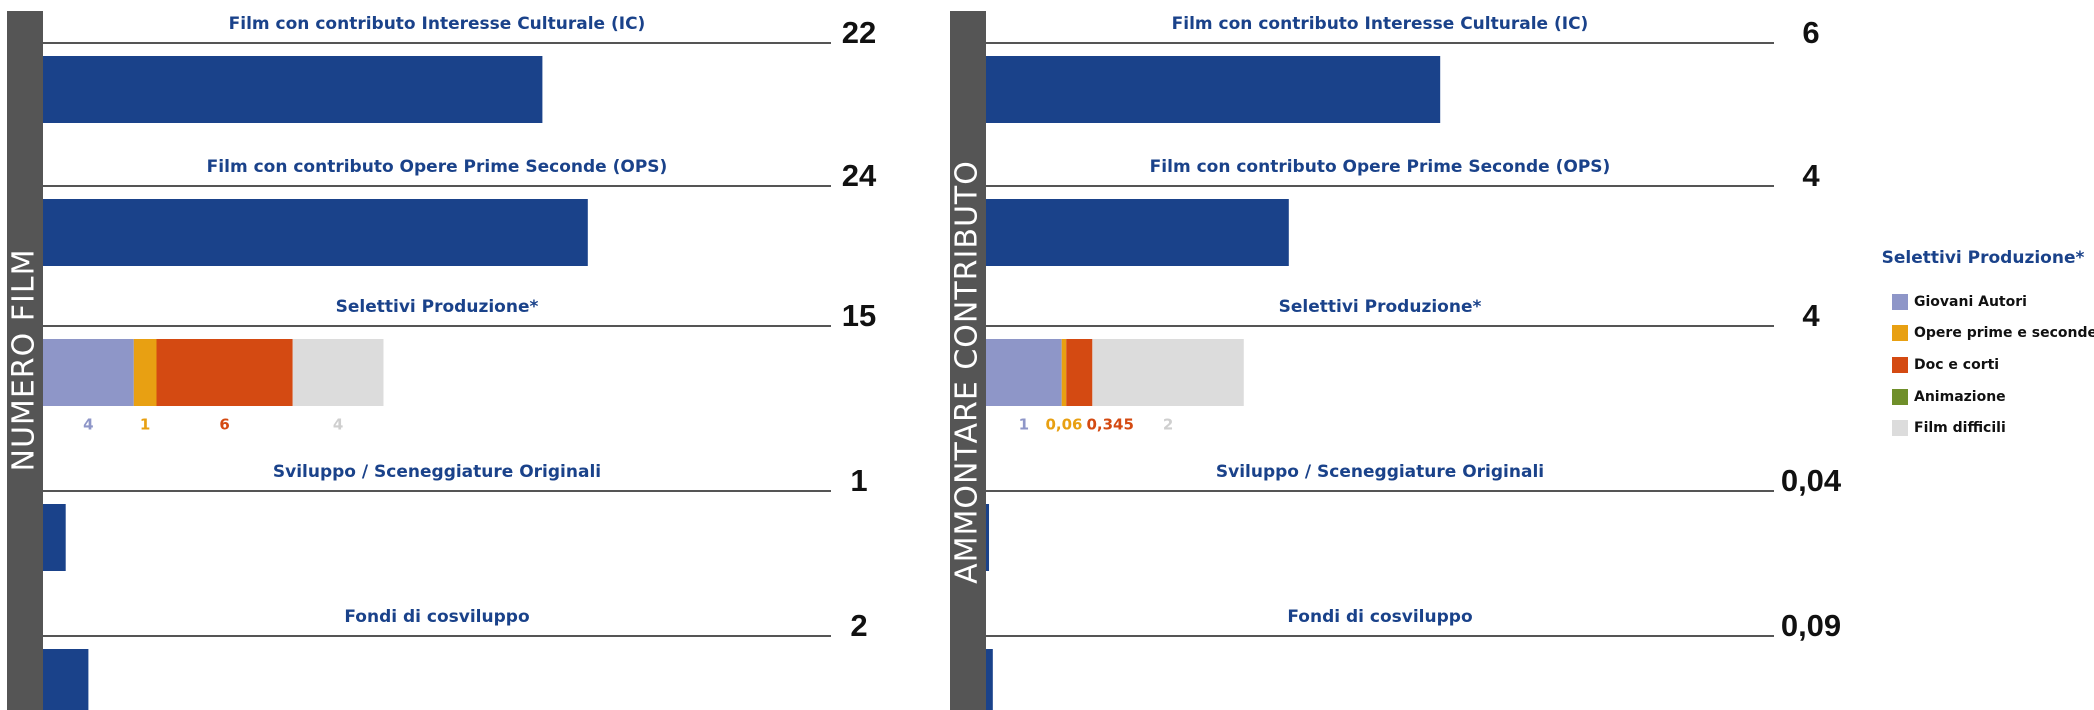 Image resolution: width=2094 pixels, height=710 pixels. I want to click on row-total: 1, so click(858, 480).